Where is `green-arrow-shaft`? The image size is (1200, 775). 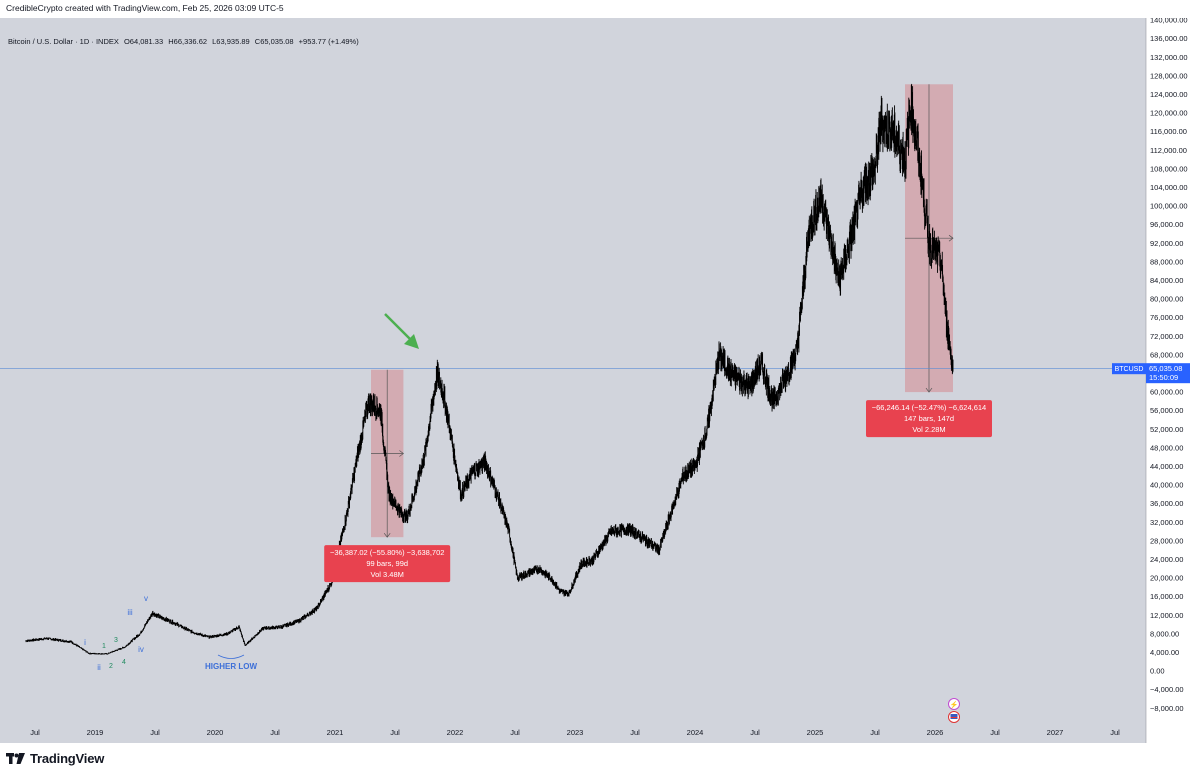
green-arrow-shaft is located at coordinates (399, 328).